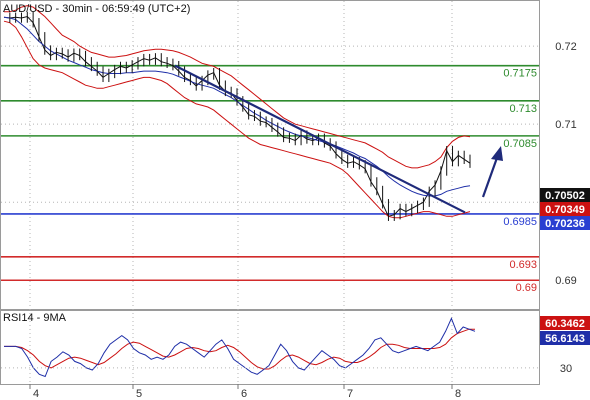 The image size is (590, 400). What do you see at coordinates (35, 318) in the screenshot?
I see `rsi-label: RSI14 - 9MA` at bounding box center [35, 318].